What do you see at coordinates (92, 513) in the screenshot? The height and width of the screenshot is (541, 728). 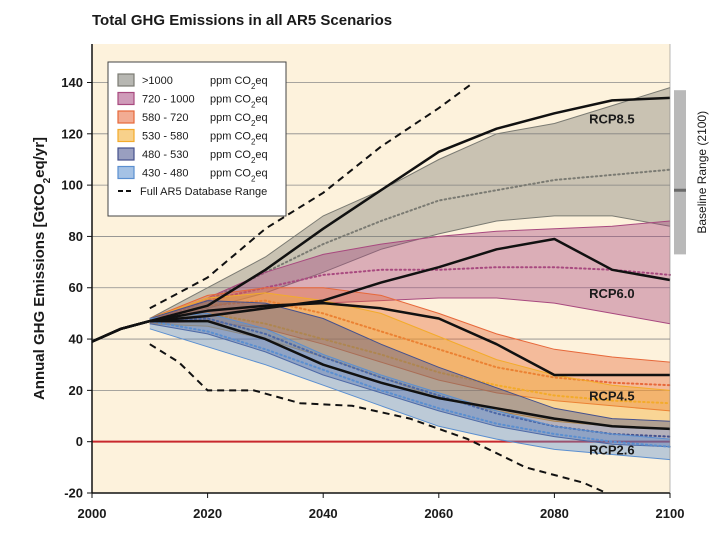 I see `x-tick-label: 2000` at bounding box center [92, 513].